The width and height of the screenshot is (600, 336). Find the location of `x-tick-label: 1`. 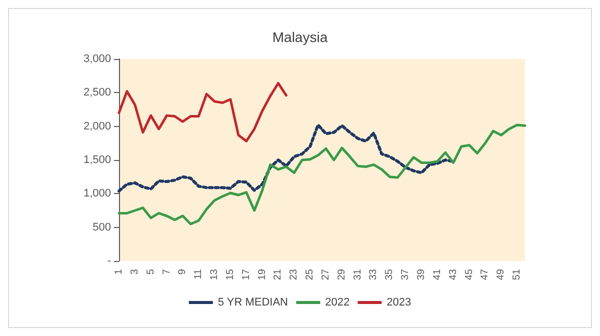

x-tick-label: 1 is located at coordinates (119, 271).